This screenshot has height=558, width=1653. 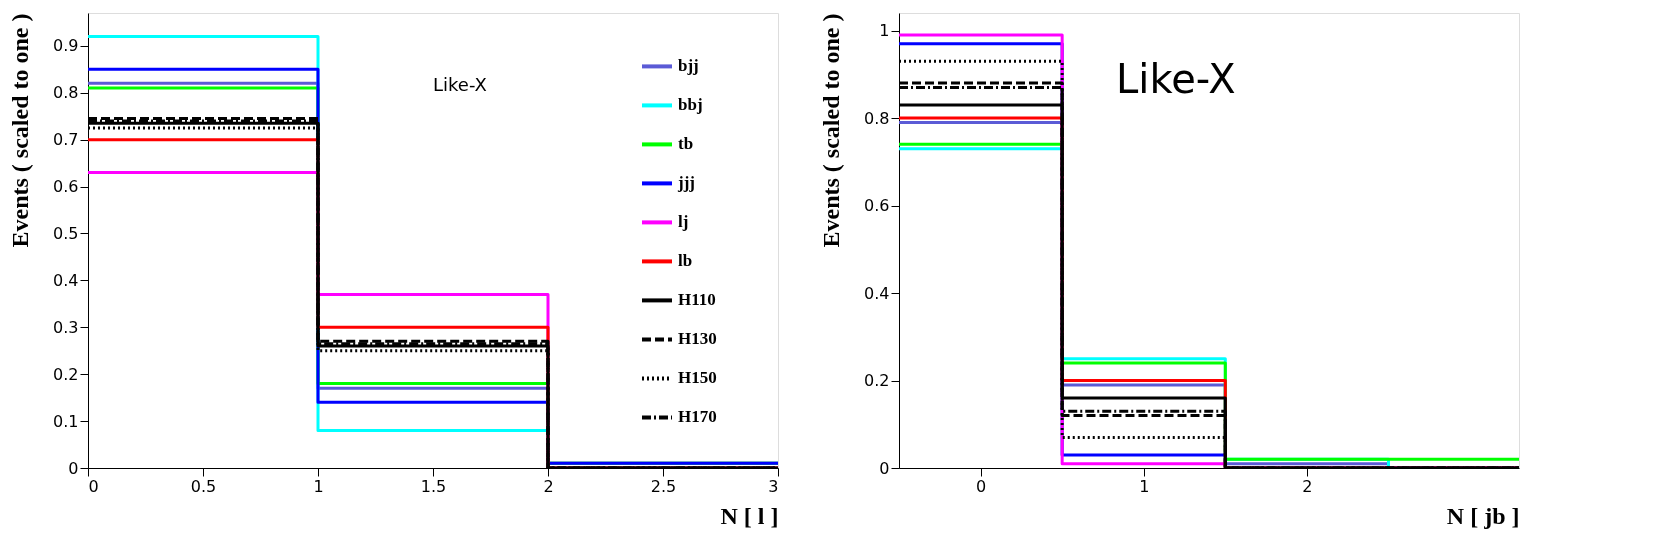 What do you see at coordinates (773, 486) in the screenshot?
I see `x-tick-label: 3` at bounding box center [773, 486].